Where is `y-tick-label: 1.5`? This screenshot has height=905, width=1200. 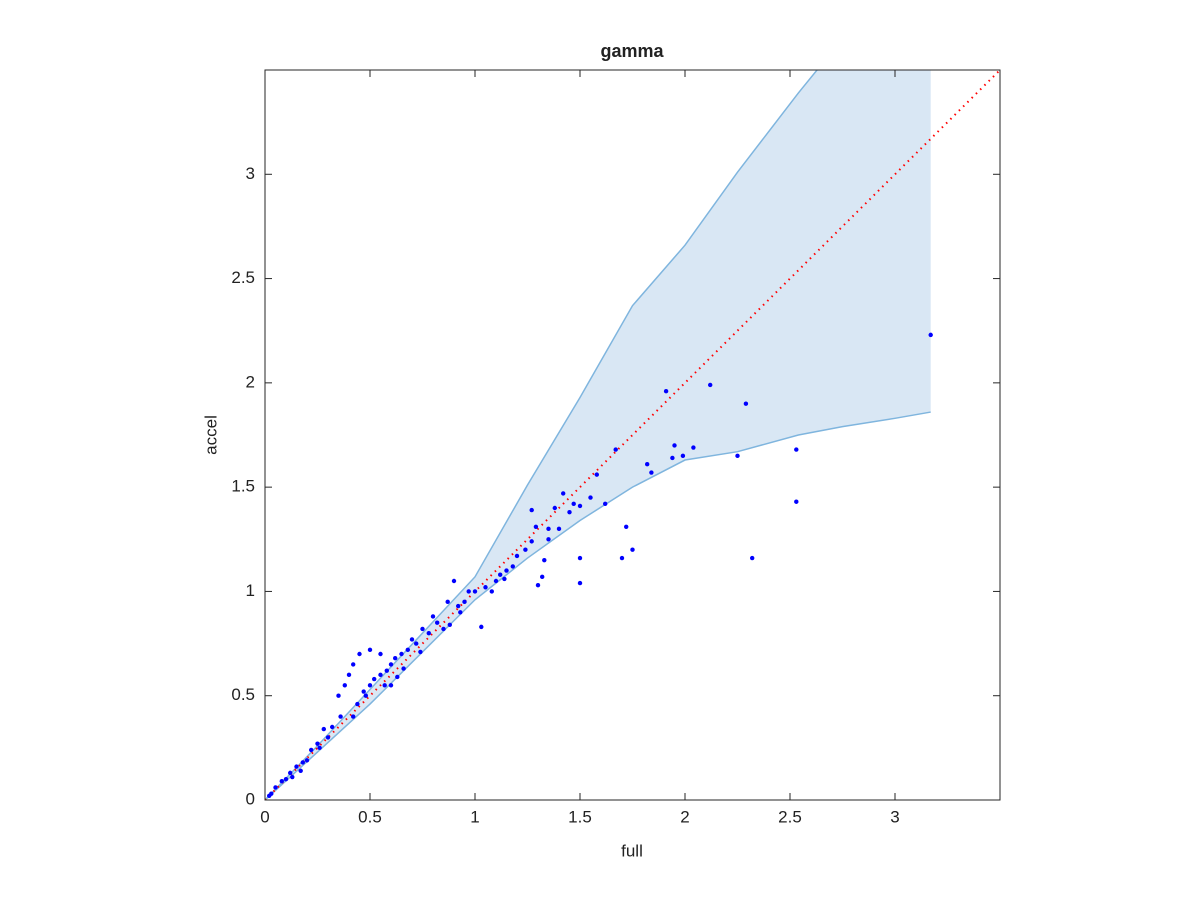 y-tick-label: 1.5 is located at coordinates (243, 486).